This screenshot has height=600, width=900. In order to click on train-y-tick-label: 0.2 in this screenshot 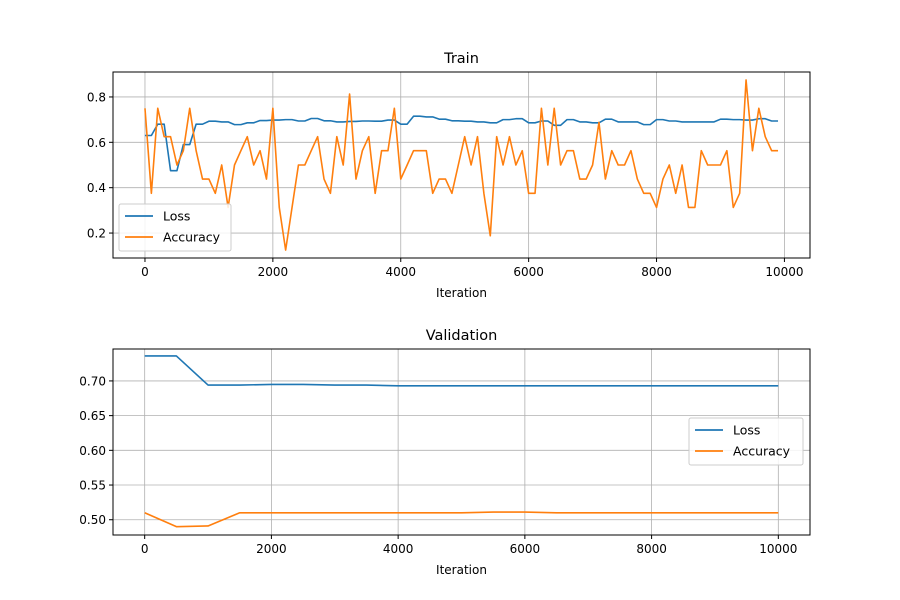, I will do `click(96, 234)`.